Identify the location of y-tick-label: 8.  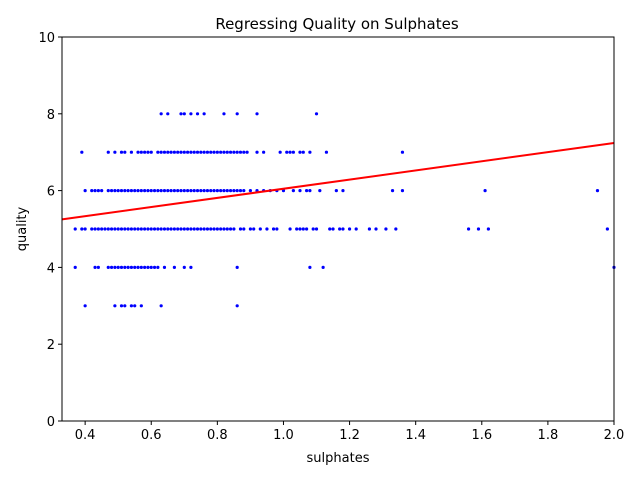
(51, 115).